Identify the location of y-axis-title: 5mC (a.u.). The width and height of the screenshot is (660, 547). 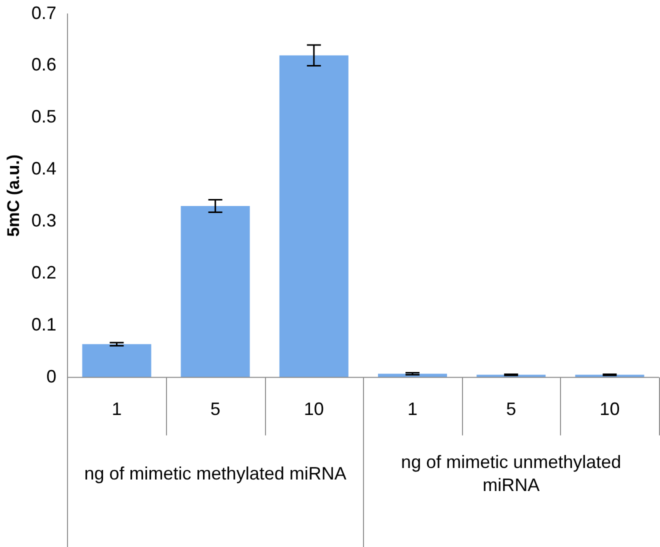
(13, 195).